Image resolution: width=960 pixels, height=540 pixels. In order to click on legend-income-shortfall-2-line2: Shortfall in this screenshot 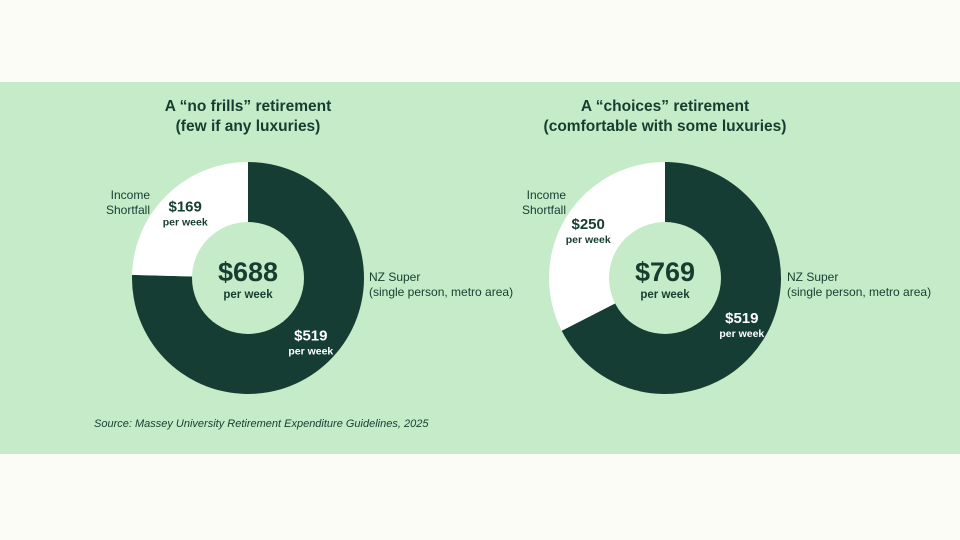, I will do `click(543, 210)`.